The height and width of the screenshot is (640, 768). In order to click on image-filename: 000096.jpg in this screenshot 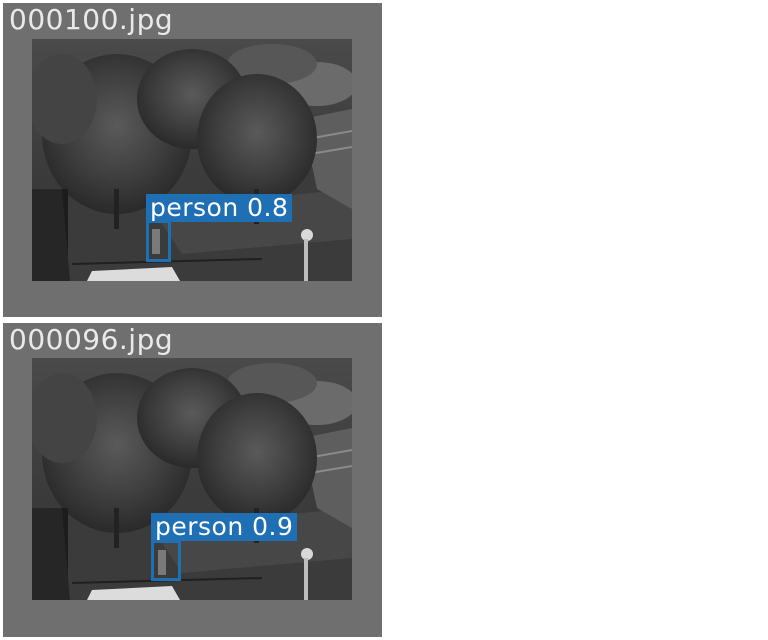, I will do `click(91, 339)`.